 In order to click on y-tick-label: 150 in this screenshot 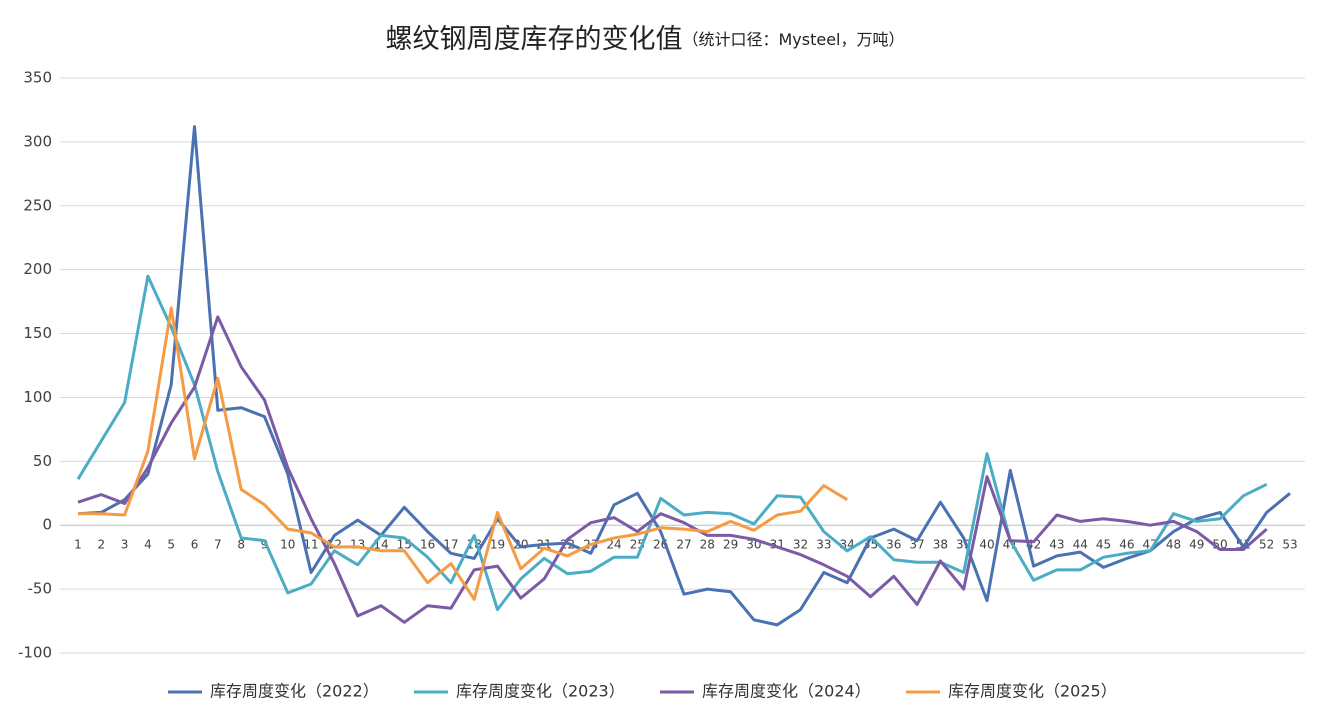, I will do `click(37, 333)`.